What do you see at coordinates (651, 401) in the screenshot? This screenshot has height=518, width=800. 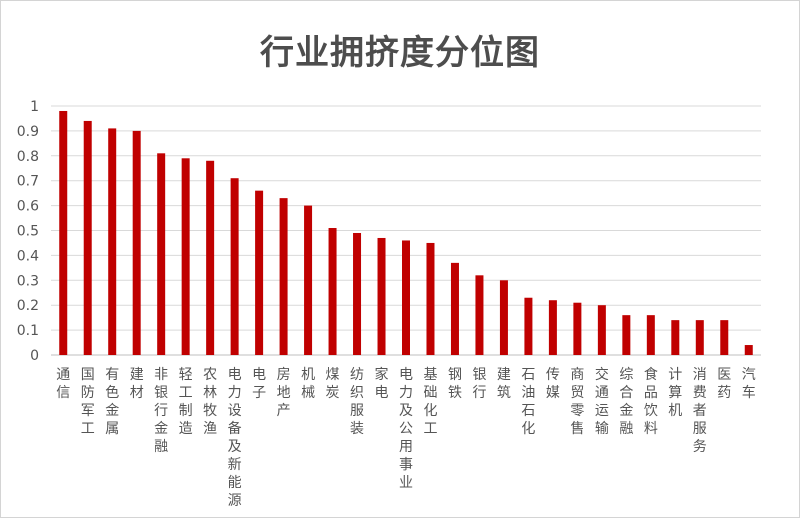 I see `x-tick-label: 食品饮料` at bounding box center [651, 401].